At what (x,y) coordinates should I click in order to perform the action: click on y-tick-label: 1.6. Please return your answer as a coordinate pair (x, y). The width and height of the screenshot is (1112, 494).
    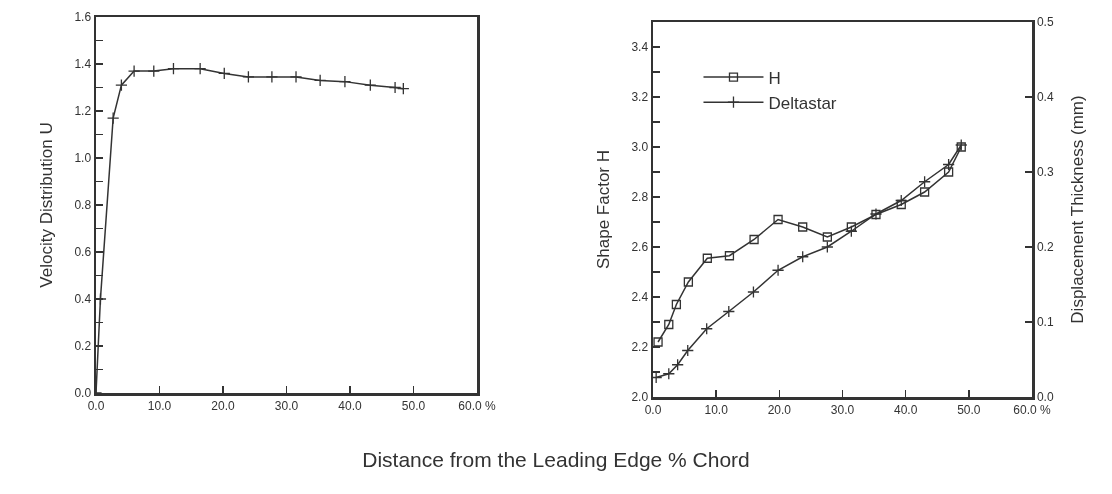
    Looking at the image, I should click on (83, 17).